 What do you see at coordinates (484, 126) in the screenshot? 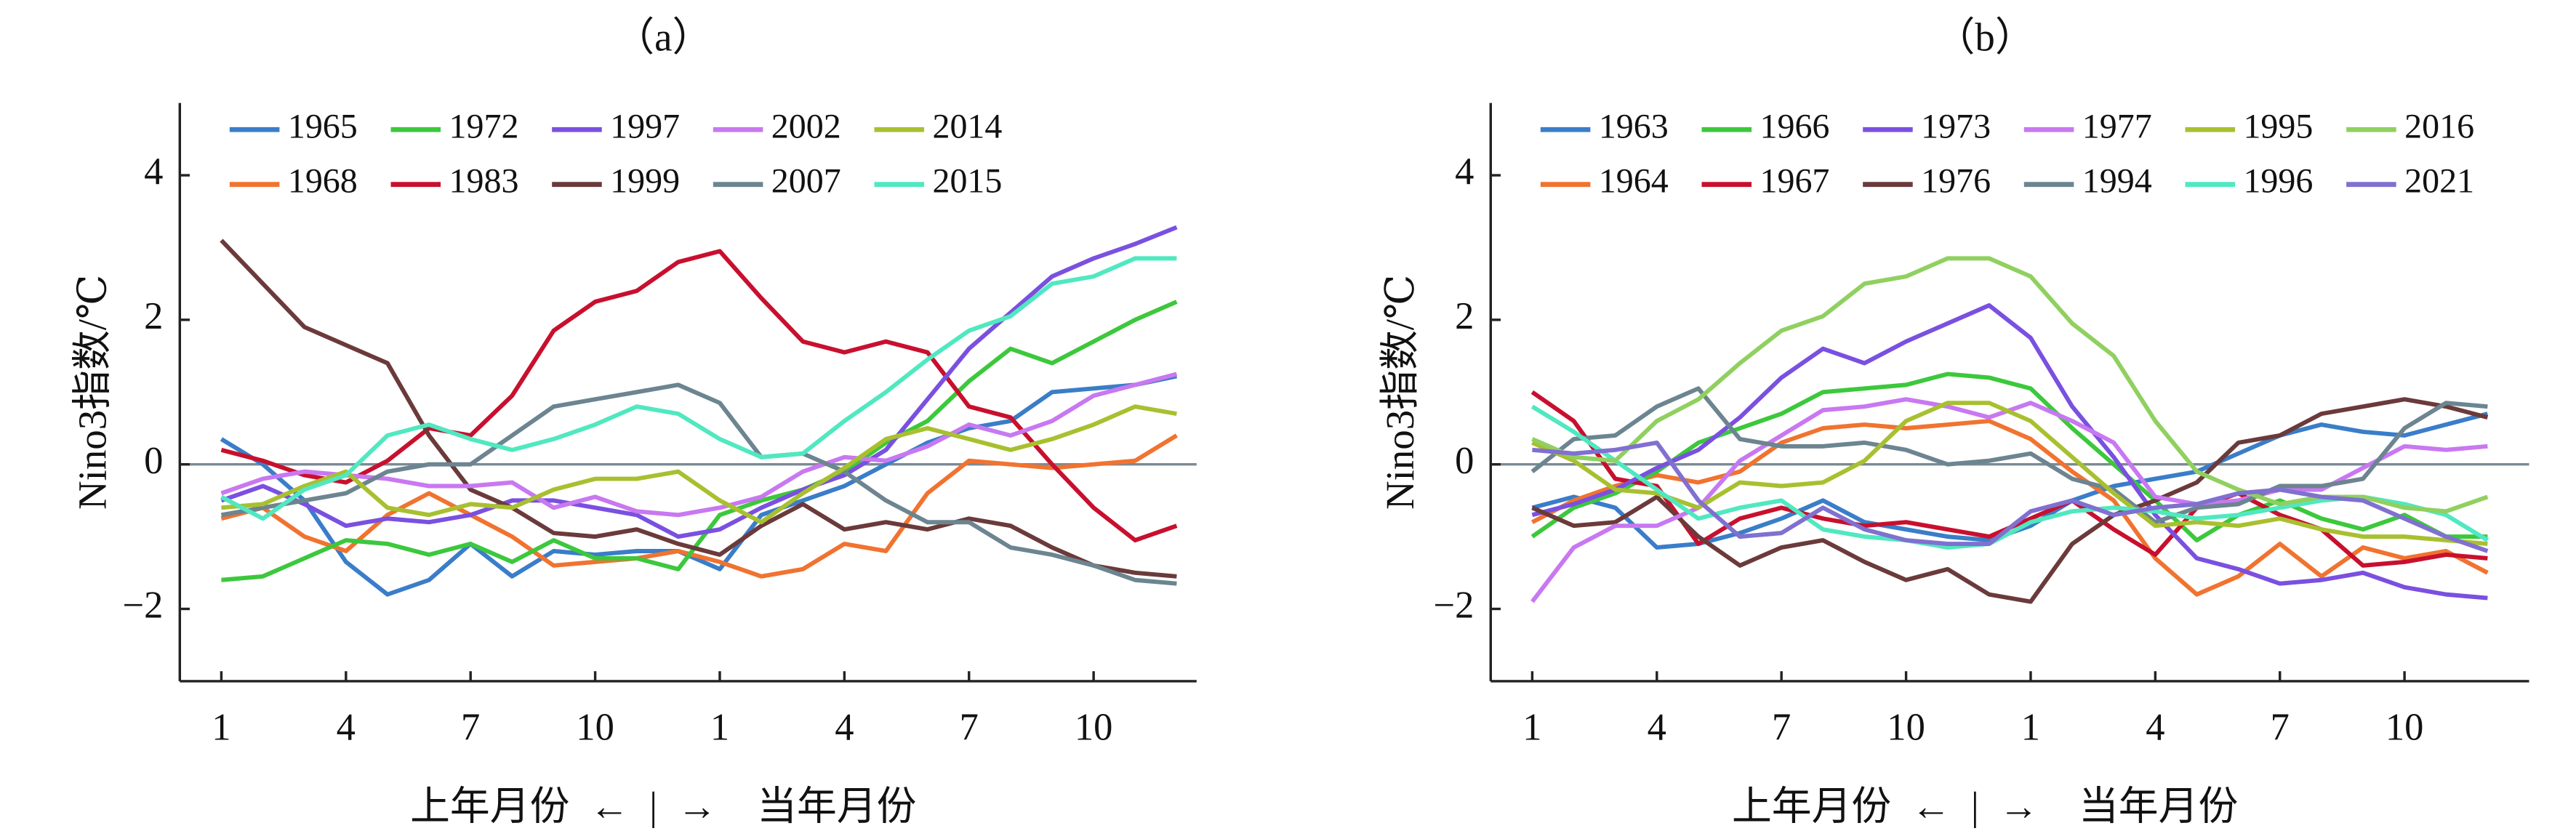
I see `legend-label: 1972` at bounding box center [484, 126].